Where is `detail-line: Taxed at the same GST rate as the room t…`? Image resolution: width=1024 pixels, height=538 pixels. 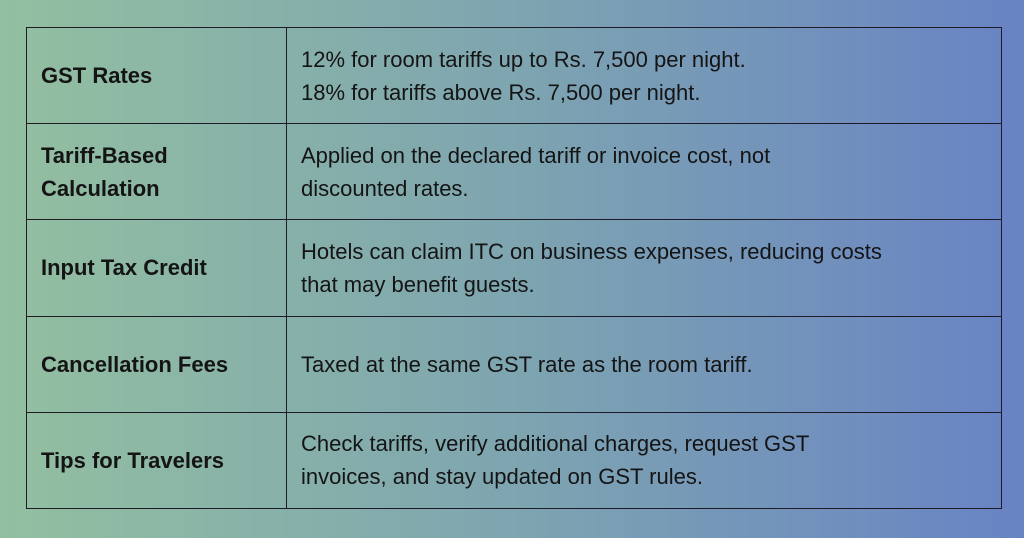
detail-line: Taxed at the same GST rate as the room t… is located at coordinates (527, 364).